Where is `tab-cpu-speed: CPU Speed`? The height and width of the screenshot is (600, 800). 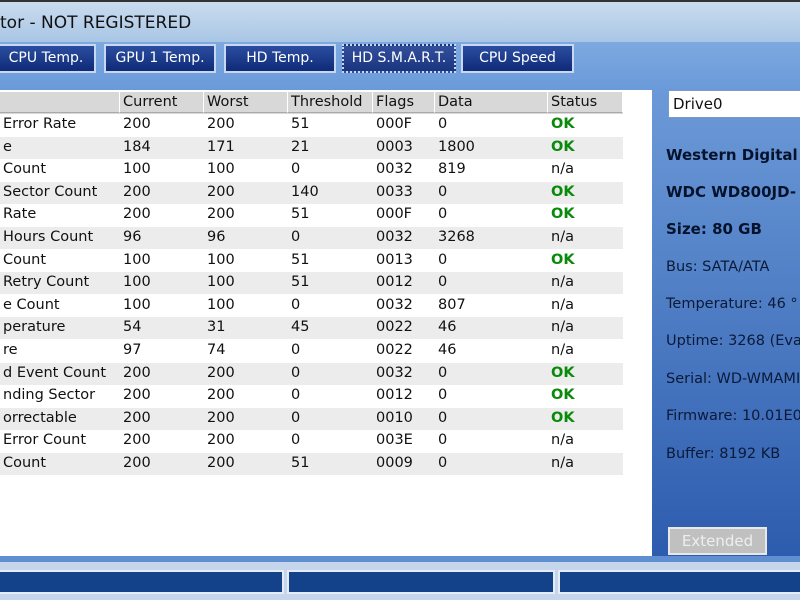
tab-cpu-speed: CPU Speed is located at coordinates (517, 58).